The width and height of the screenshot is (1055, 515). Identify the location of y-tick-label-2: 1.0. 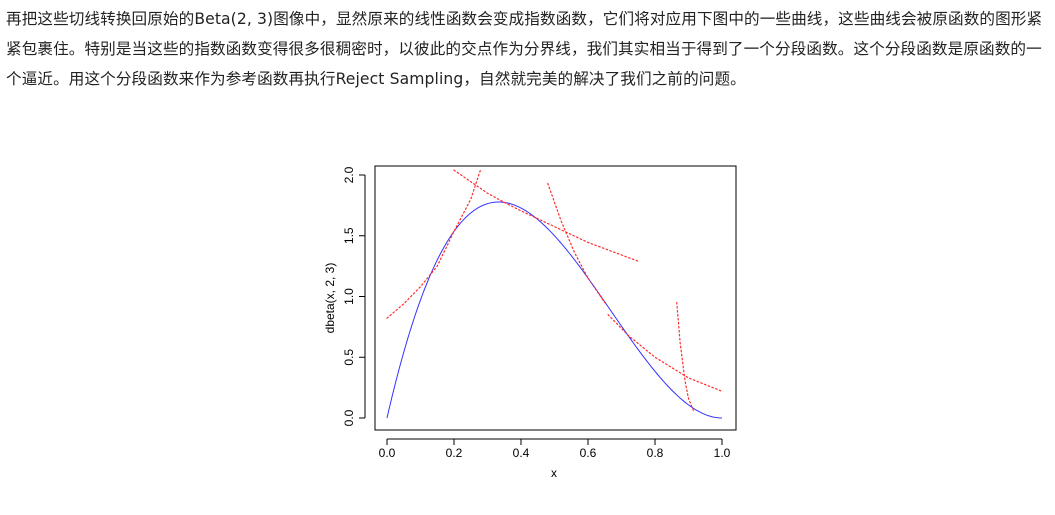
(349, 296).